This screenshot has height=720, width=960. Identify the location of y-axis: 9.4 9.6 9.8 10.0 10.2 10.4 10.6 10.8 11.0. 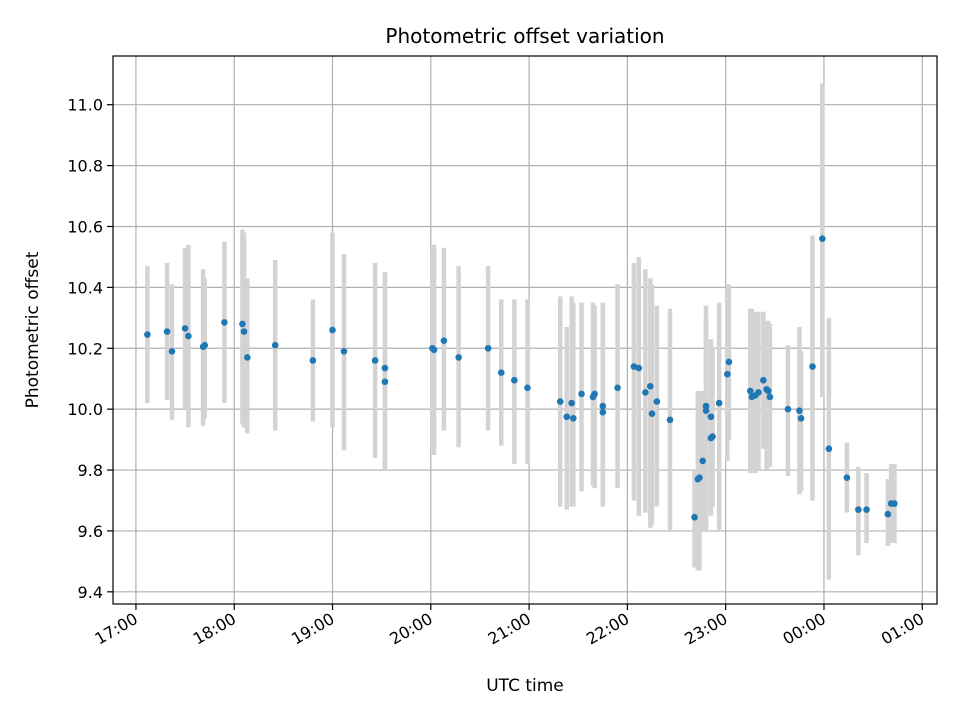
(90, 349).